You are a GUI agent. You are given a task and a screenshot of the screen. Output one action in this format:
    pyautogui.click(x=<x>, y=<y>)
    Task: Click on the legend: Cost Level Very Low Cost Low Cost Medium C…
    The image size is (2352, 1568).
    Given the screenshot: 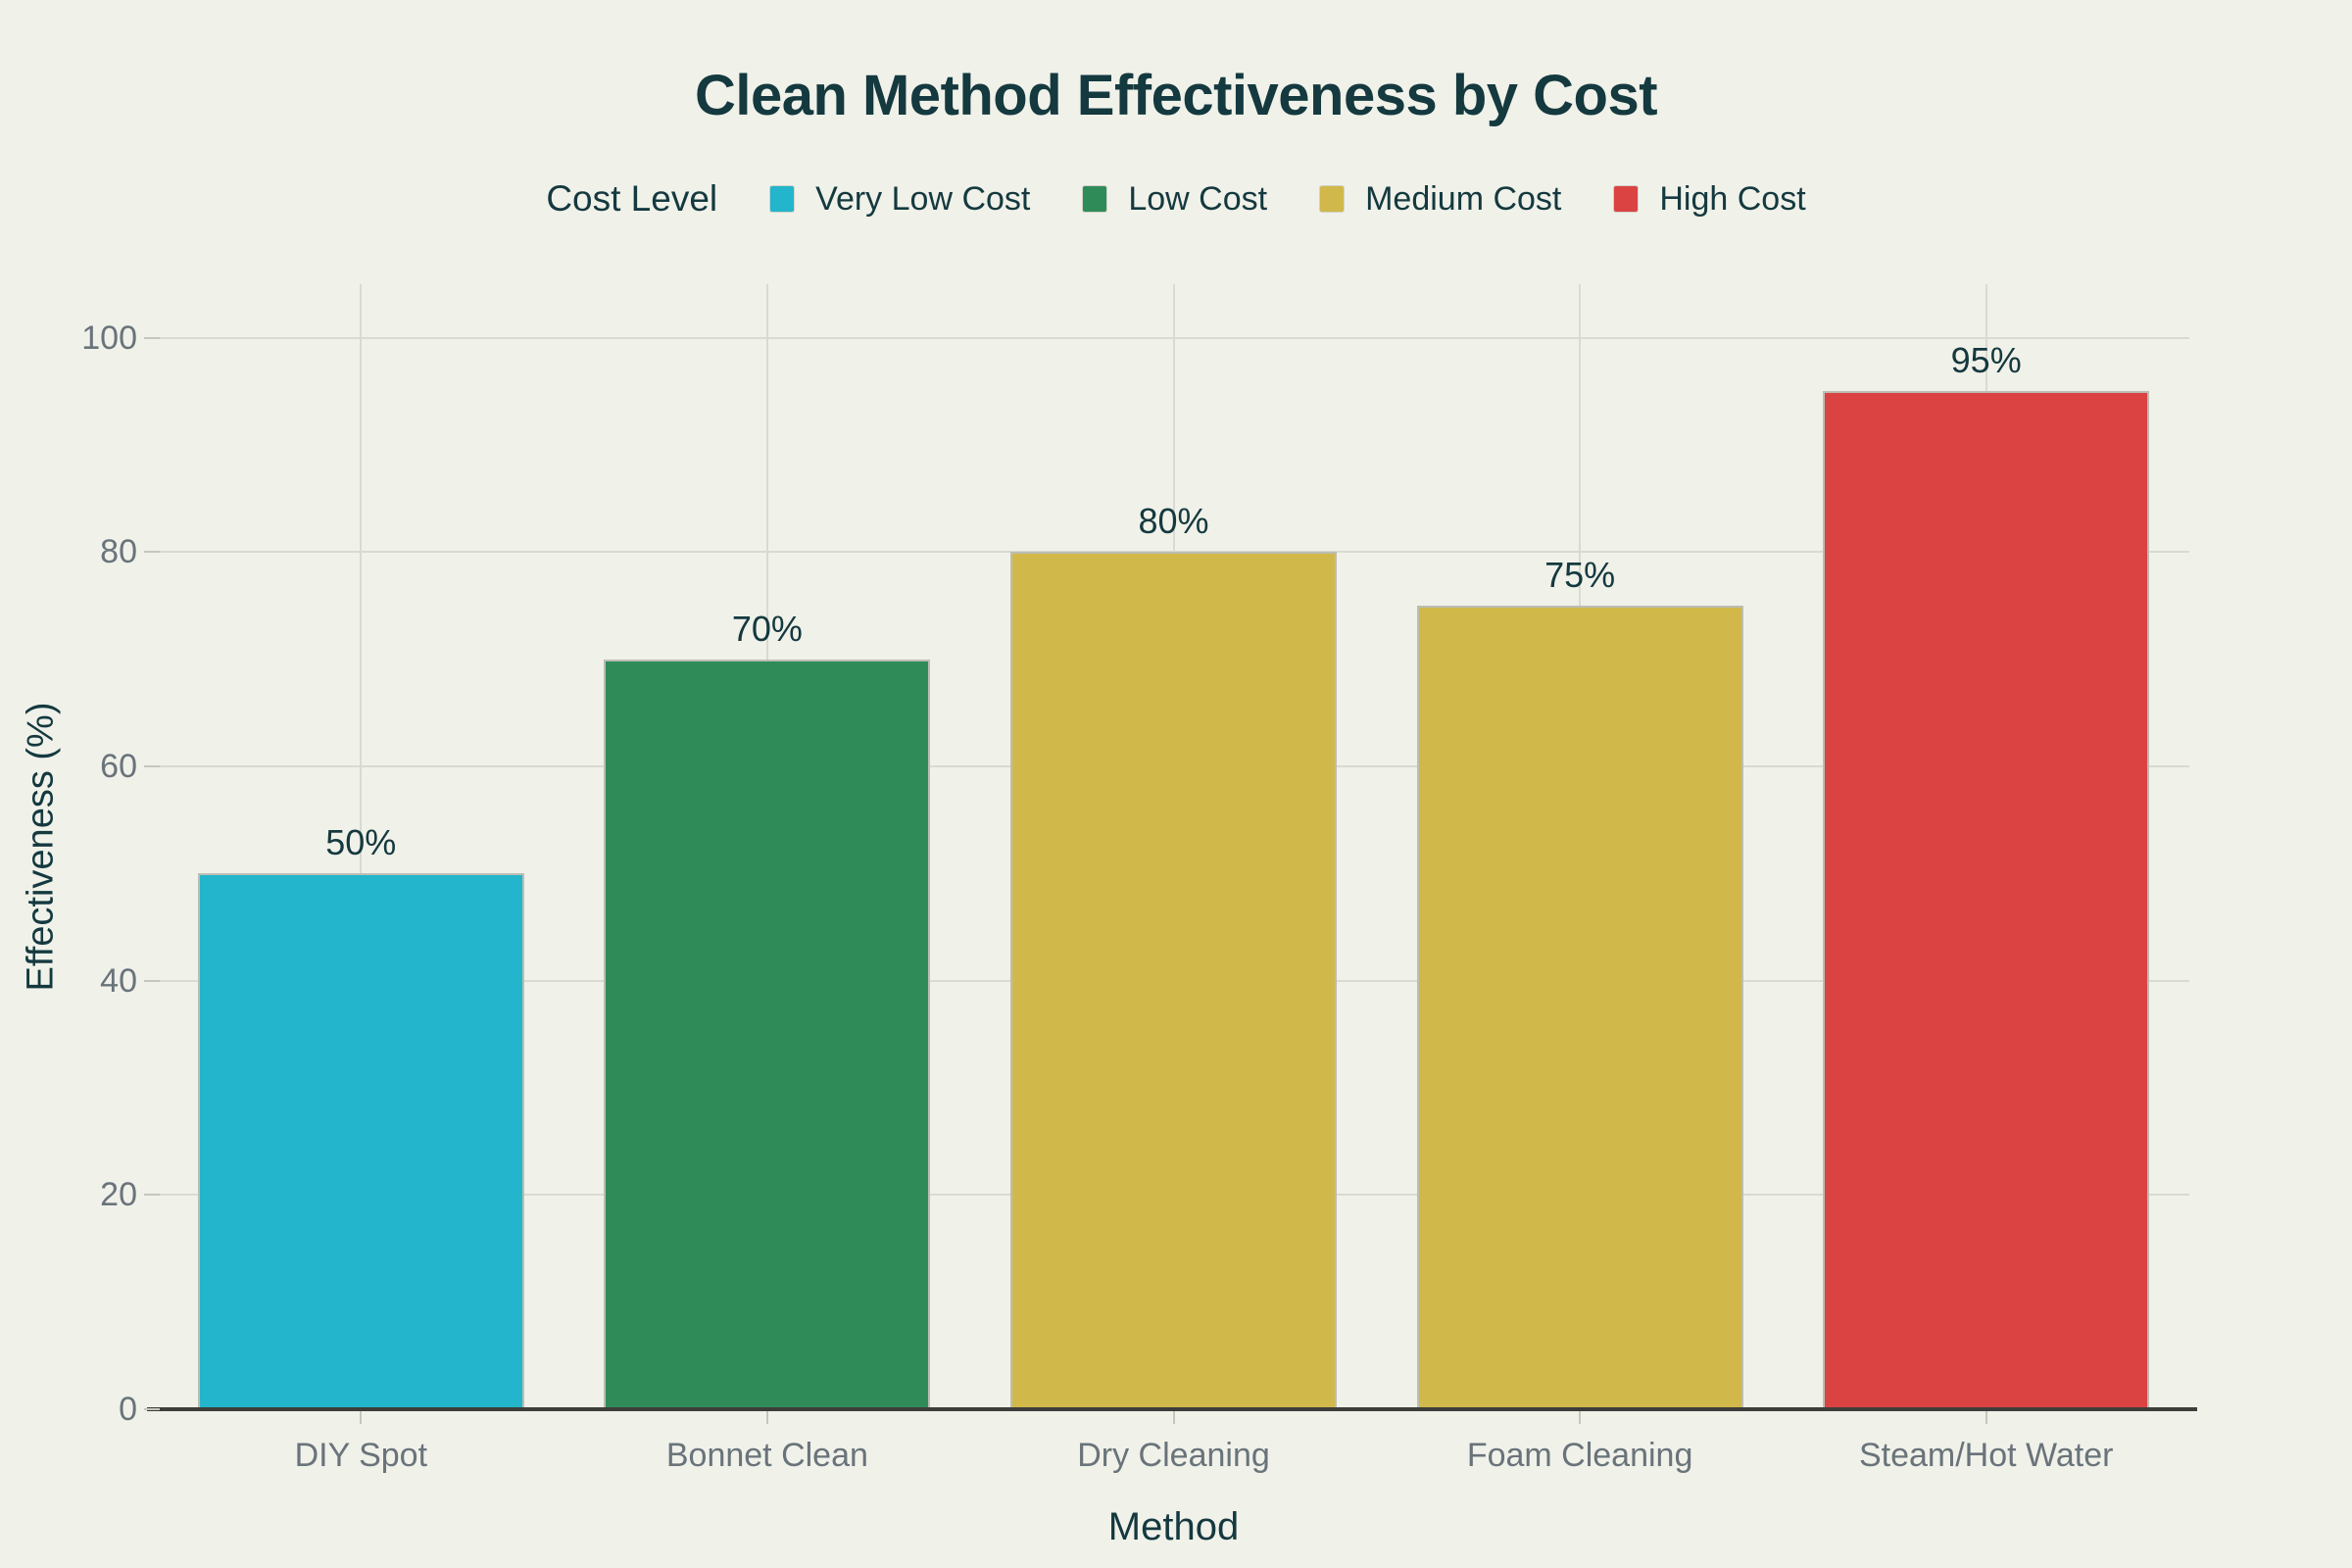 What is the action you would take?
    pyautogui.click(x=1176, y=198)
    